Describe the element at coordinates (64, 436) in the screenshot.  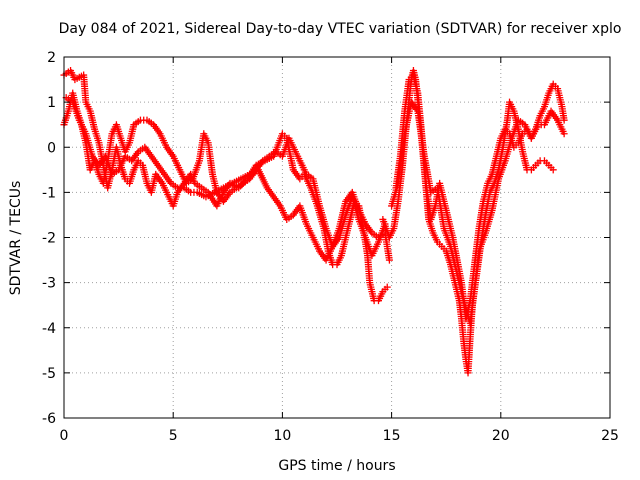
I see `x-tick-label: 0` at that location.